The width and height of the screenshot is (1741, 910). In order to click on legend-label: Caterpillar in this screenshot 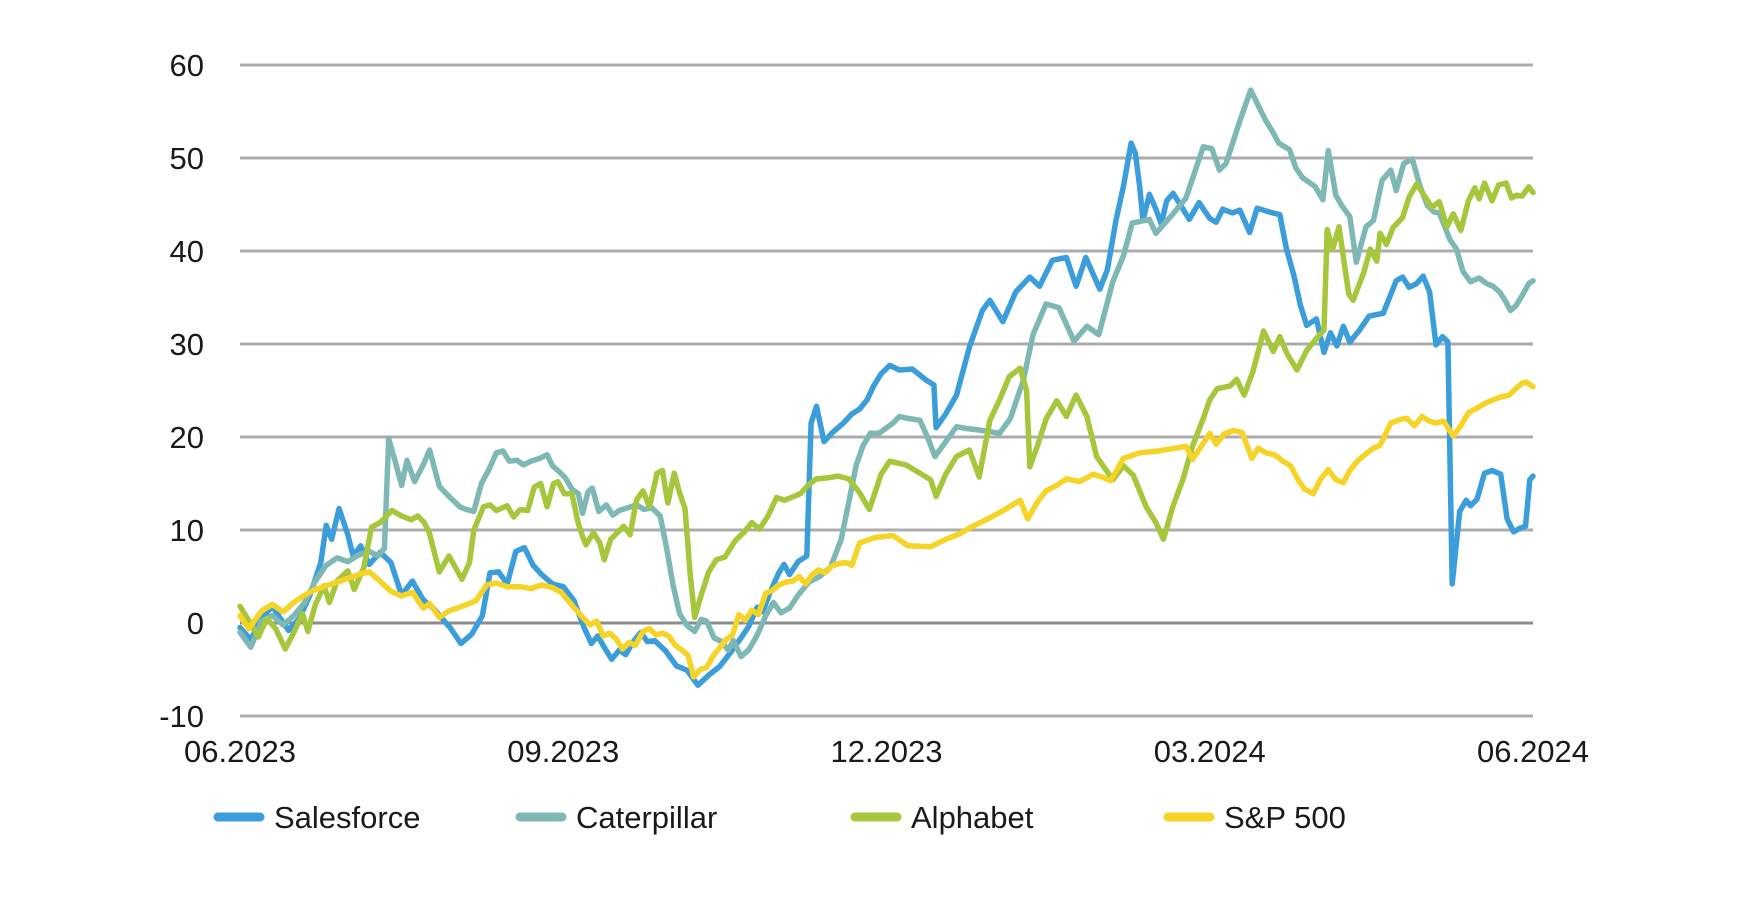, I will do `click(646, 817)`.